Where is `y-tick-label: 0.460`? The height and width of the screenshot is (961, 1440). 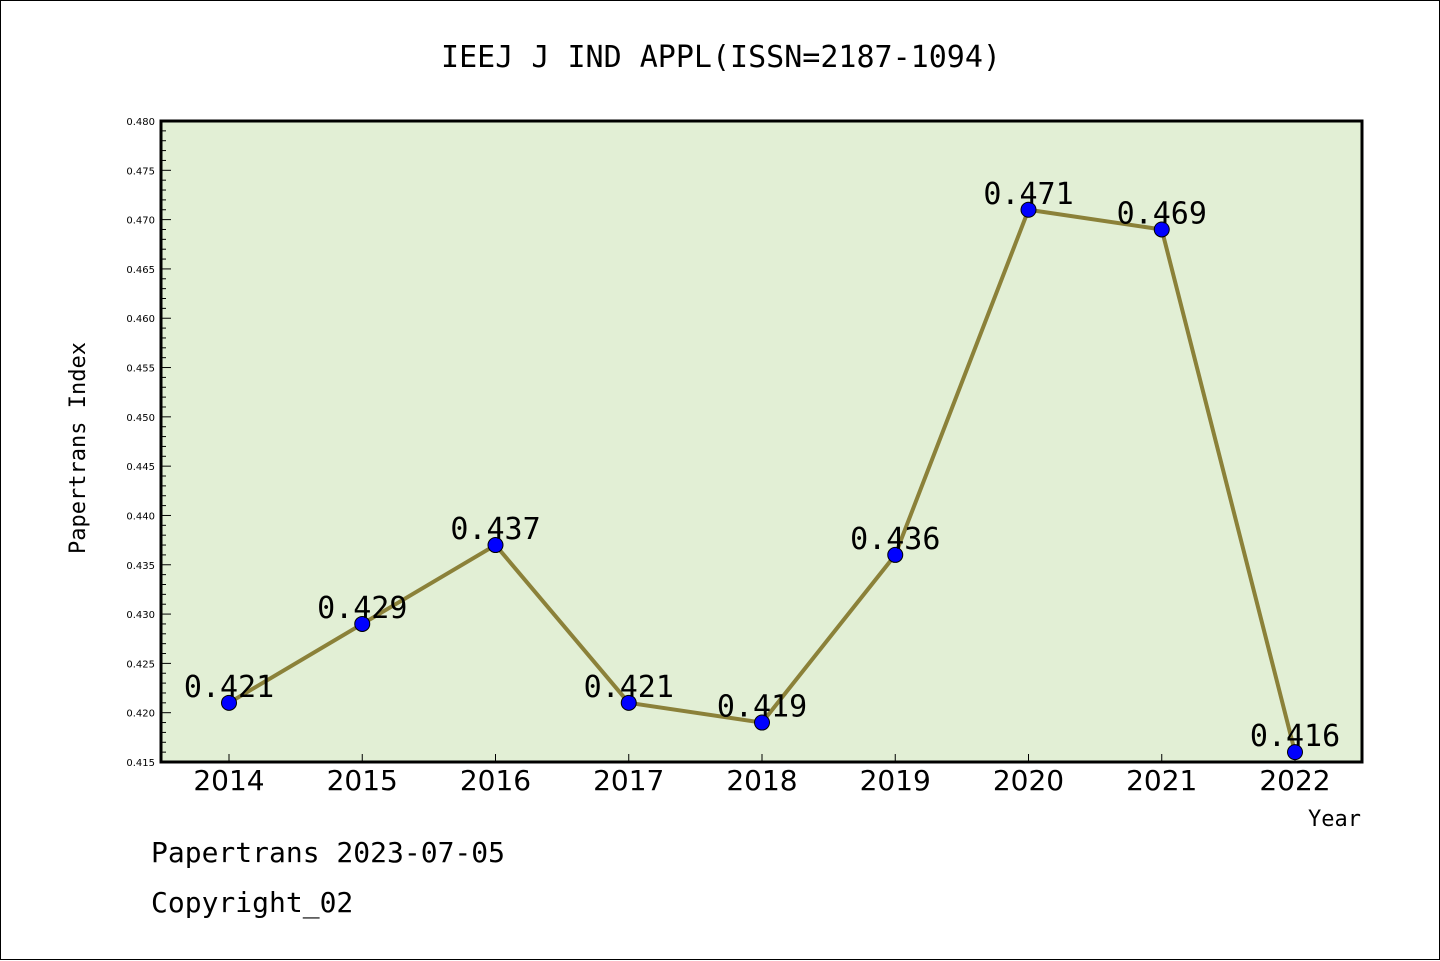 y-tick-label: 0.460 is located at coordinates (140, 319).